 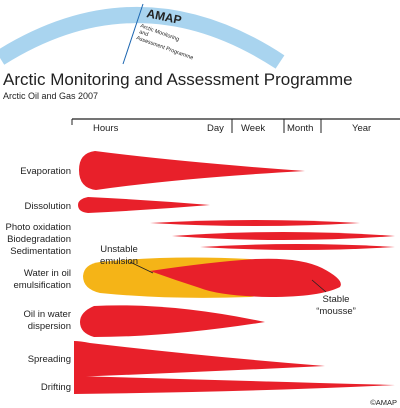 I want to click on label-sedimentation: Sedimentation, so click(x=40, y=251).